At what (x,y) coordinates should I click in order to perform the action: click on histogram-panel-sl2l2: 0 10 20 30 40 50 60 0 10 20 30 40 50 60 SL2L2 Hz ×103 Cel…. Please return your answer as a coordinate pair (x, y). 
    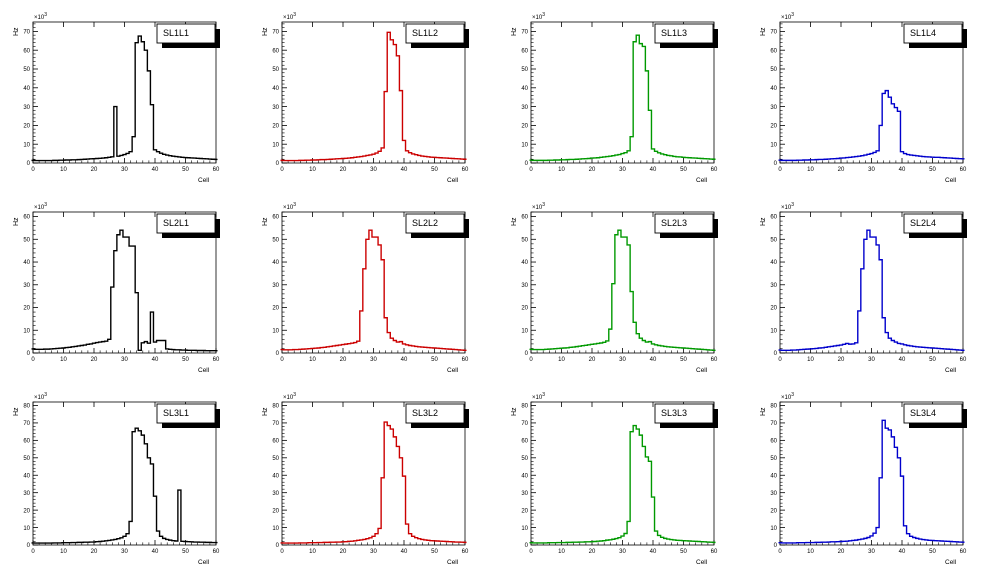
    Looking at the image, I should click on (373, 285).